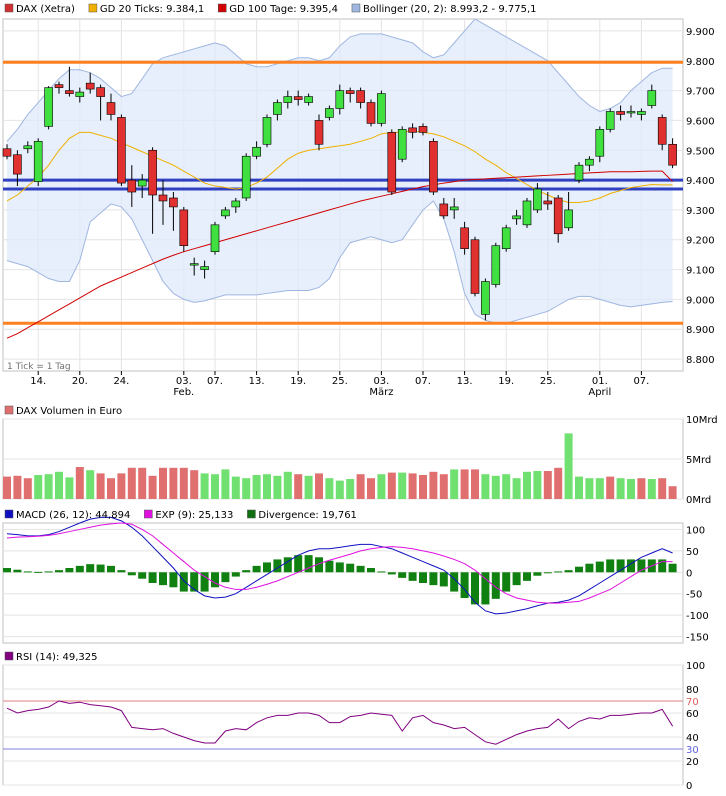 The image size is (726, 796). I want to click on y-tick-label: 8.800, so click(700, 360).